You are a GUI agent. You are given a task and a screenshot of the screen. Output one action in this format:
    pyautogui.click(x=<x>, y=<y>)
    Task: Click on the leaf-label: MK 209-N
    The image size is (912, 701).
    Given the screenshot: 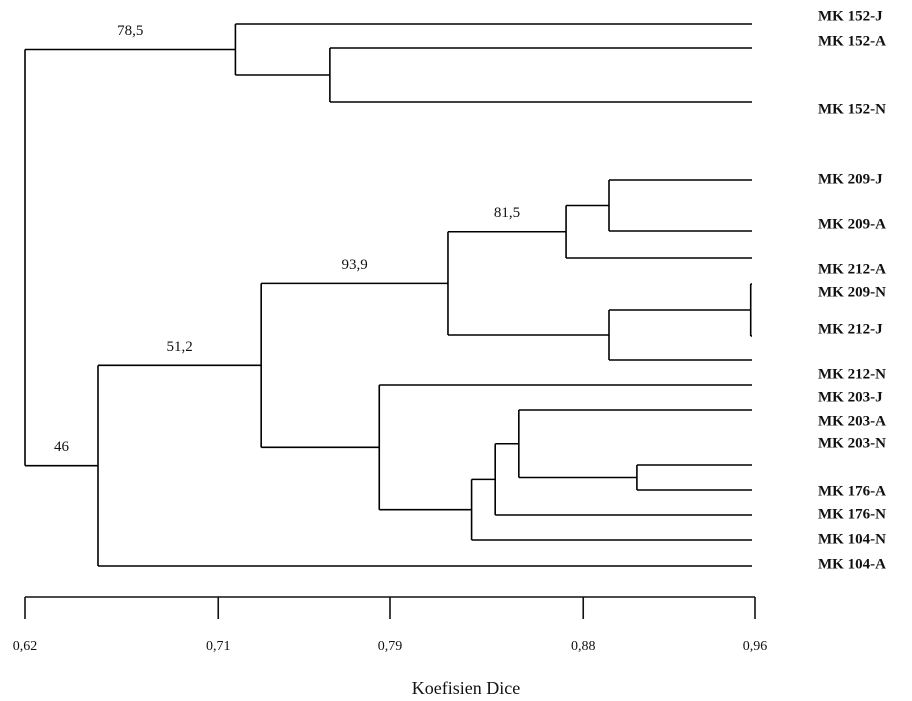 What is the action you would take?
    pyautogui.click(x=852, y=292)
    